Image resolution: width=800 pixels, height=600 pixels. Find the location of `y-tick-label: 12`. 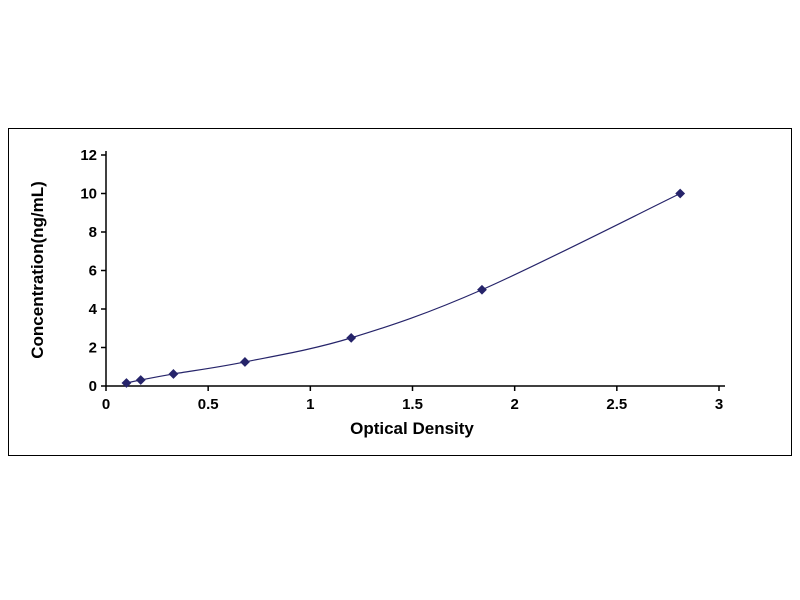

y-tick-label: 12 is located at coordinates (88, 155).